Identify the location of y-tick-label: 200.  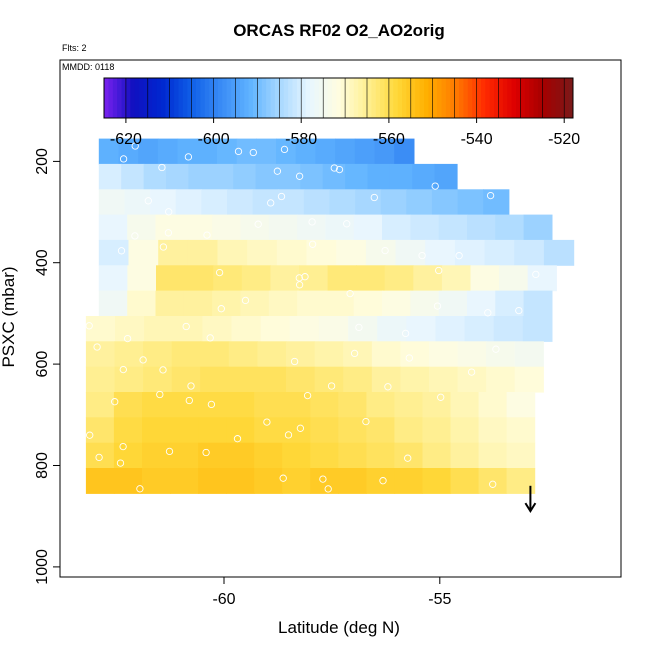
(42, 161).